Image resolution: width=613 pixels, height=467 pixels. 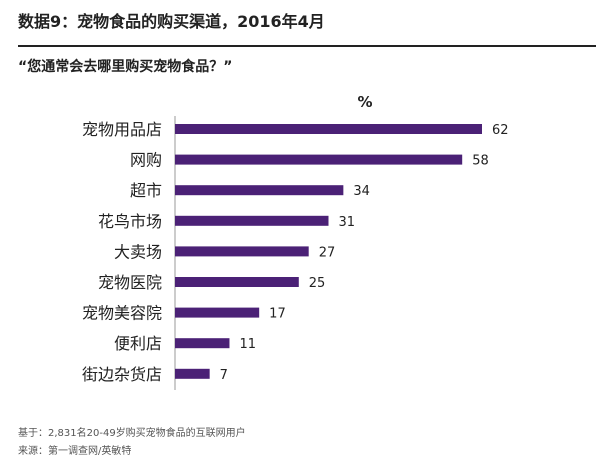 What do you see at coordinates (130, 282) in the screenshot?
I see `category-label: 宠物医院` at bounding box center [130, 282].